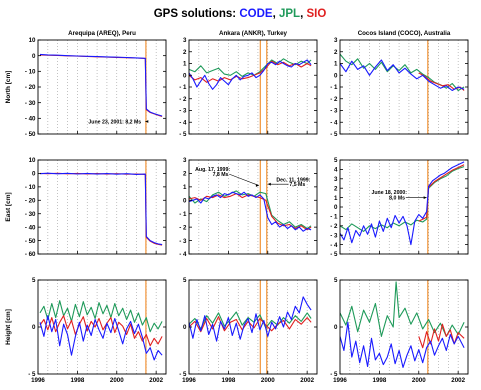  What do you see at coordinates (8, 206) in the screenshot?
I see `y-axis-label-1: East [cm]` at bounding box center [8, 206].